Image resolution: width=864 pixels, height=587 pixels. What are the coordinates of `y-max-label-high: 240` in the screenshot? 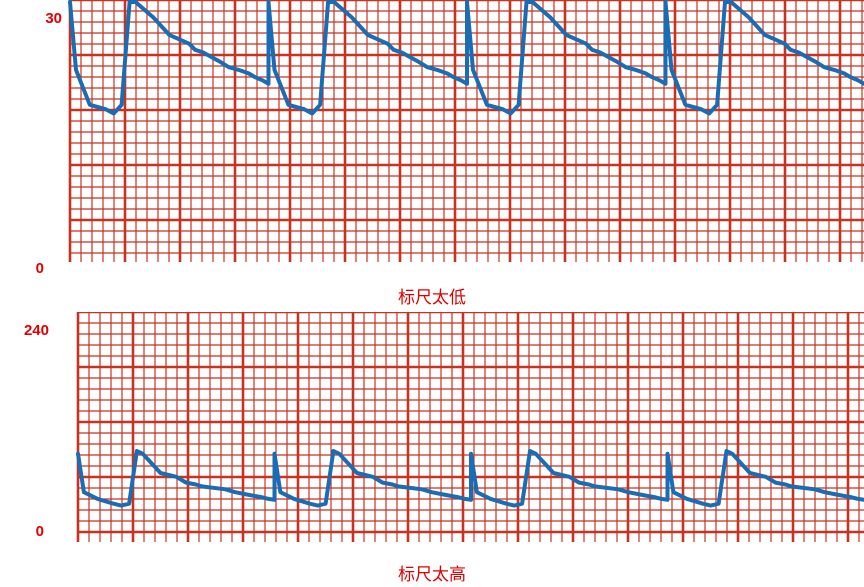 It's located at (36, 330).